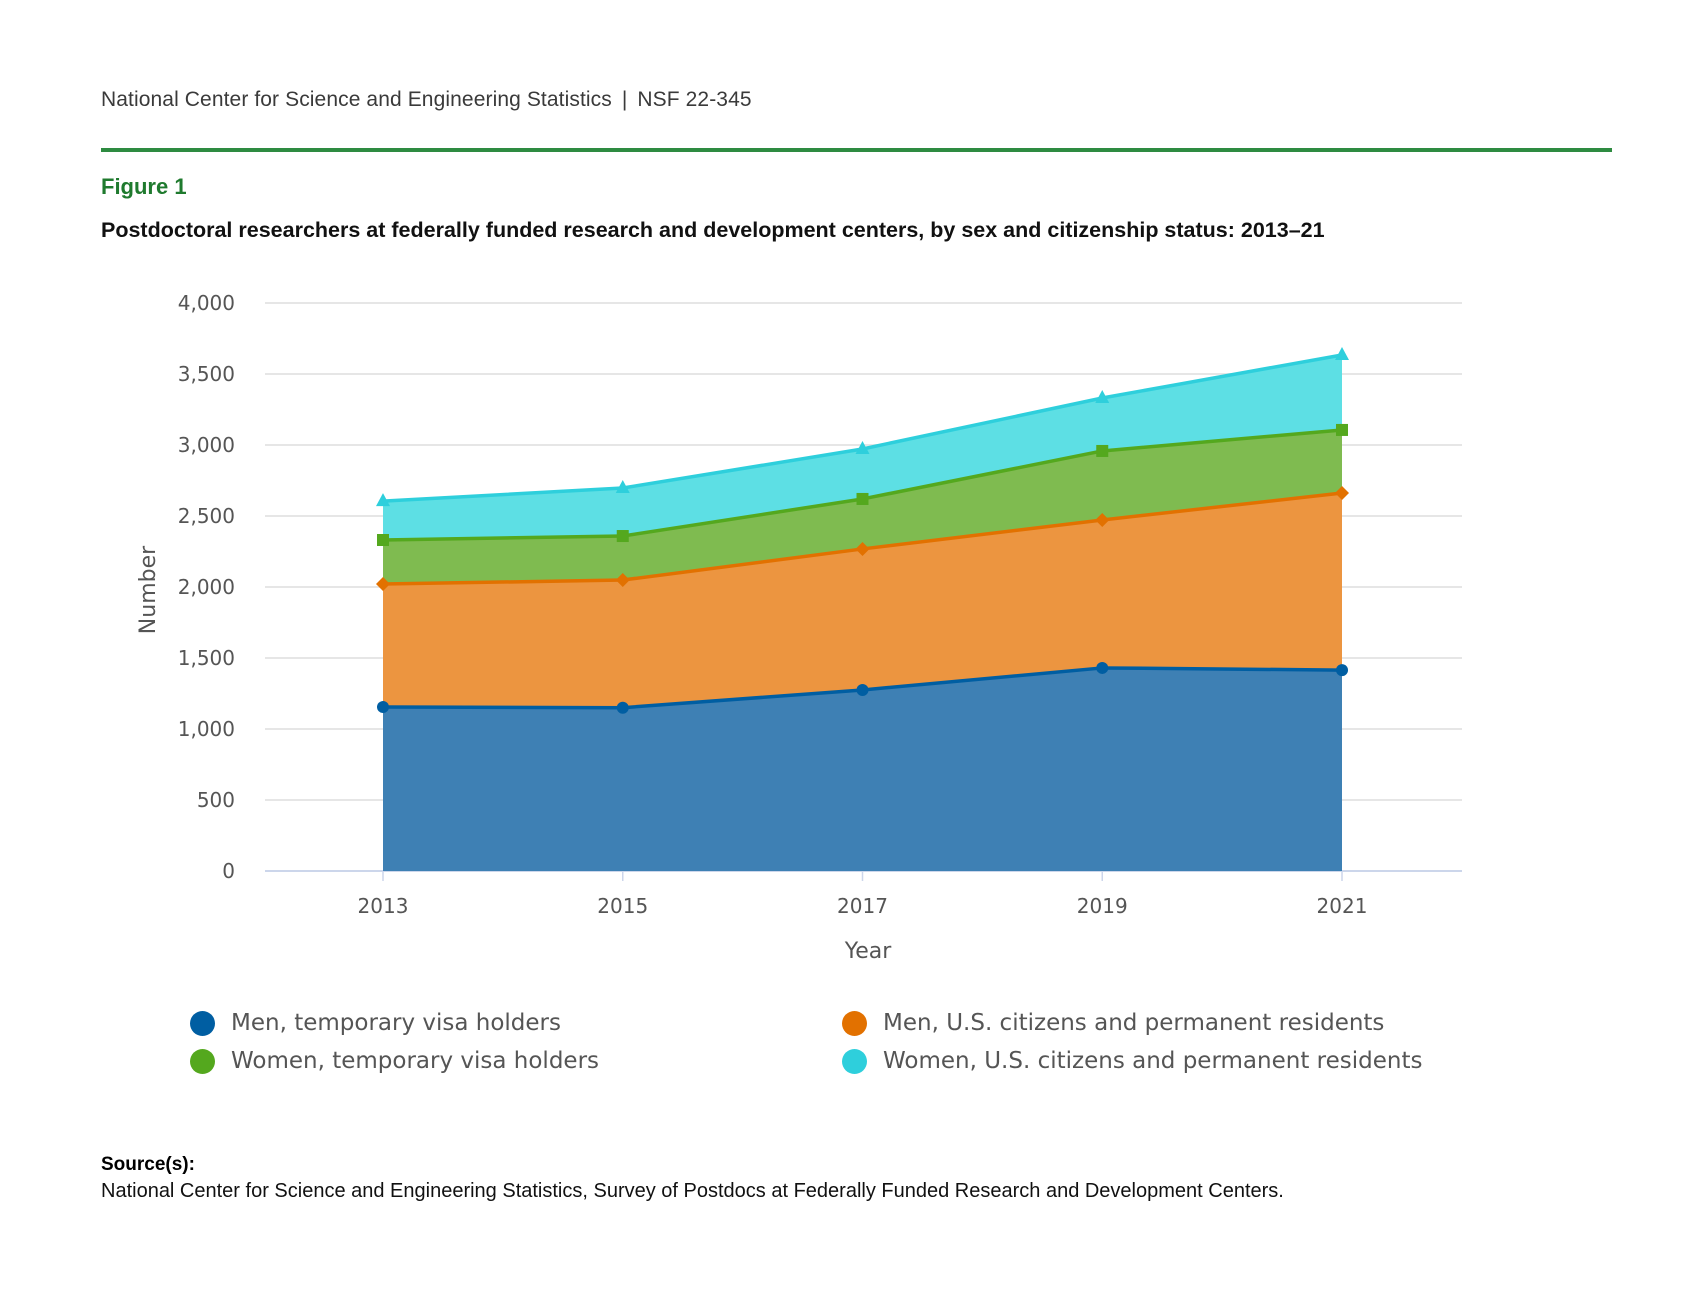 Image resolution: width=1699 pixels, height=1305 pixels. What do you see at coordinates (415, 1061) in the screenshot?
I see `legend-label: Women, temporary visa holders` at bounding box center [415, 1061].